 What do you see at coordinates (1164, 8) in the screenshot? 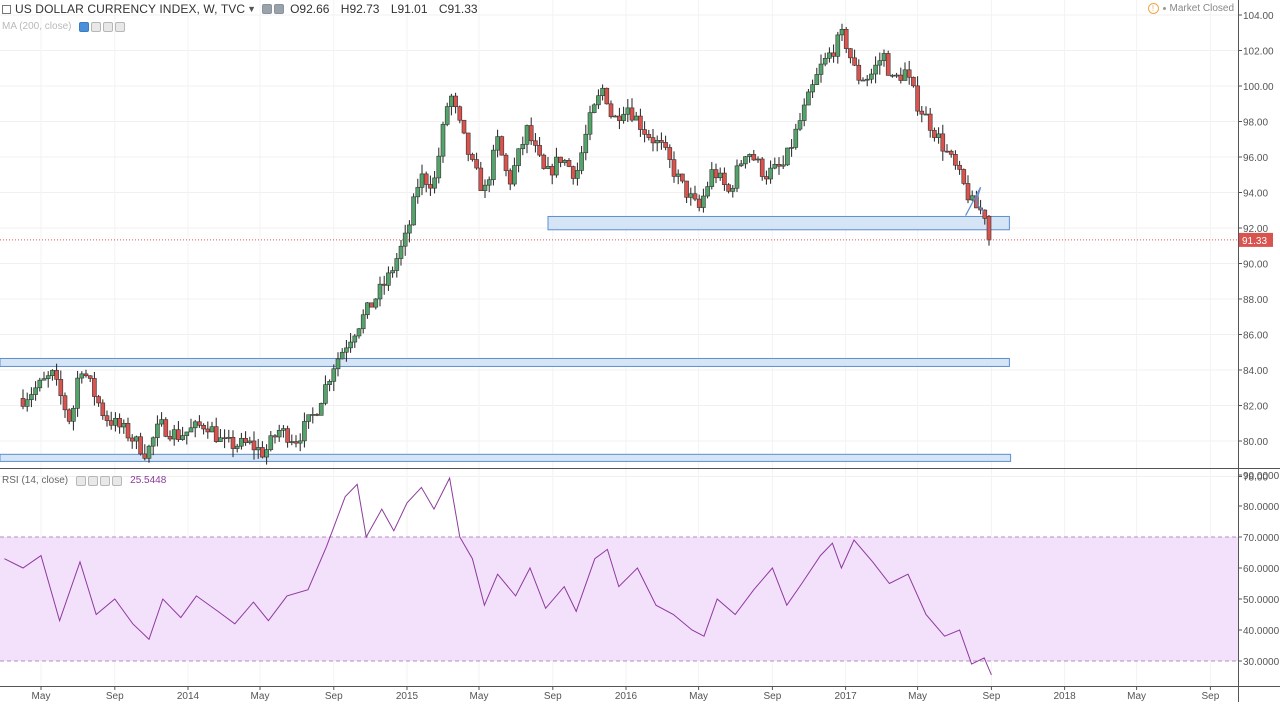
I see `status-dot-icon` at bounding box center [1164, 8].